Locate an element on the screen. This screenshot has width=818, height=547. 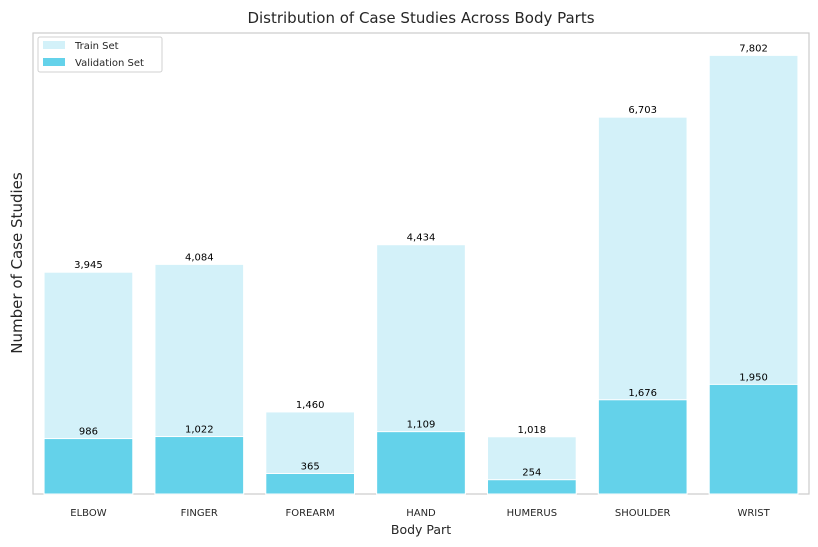
data-label-validation-set-finger: 1,022 is located at coordinates (199, 430).